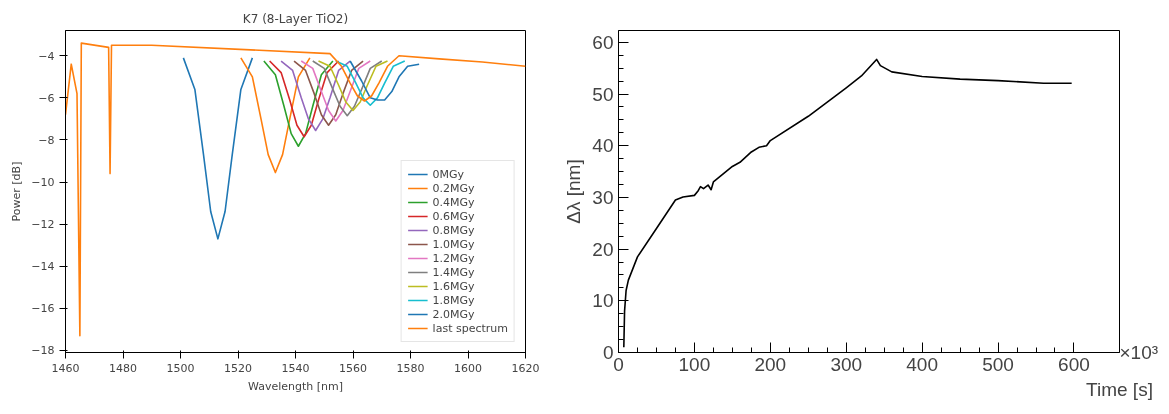  Describe the element at coordinates (43, 267) in the screenshot. I see `y-tick-label: −14` at that location.